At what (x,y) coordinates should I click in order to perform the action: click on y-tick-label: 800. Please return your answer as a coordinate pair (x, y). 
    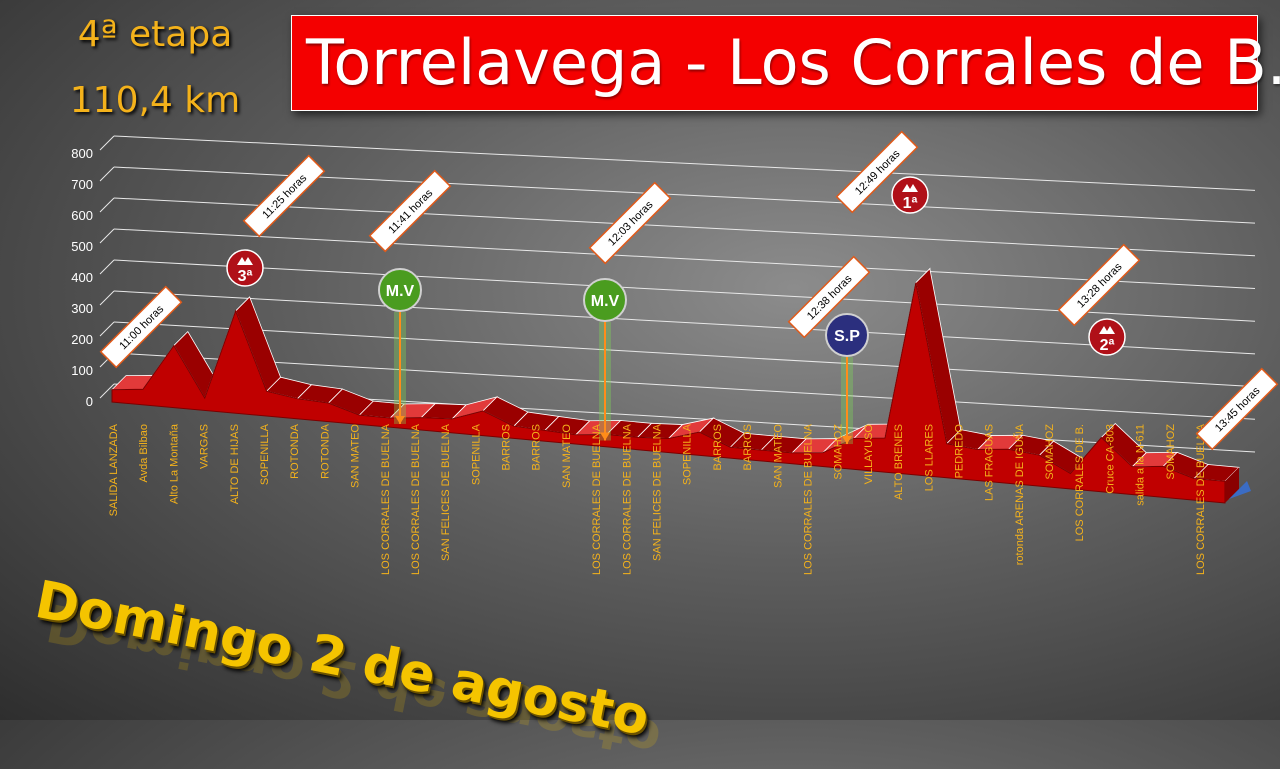
    Looking at the image, I should click on (82, 153).